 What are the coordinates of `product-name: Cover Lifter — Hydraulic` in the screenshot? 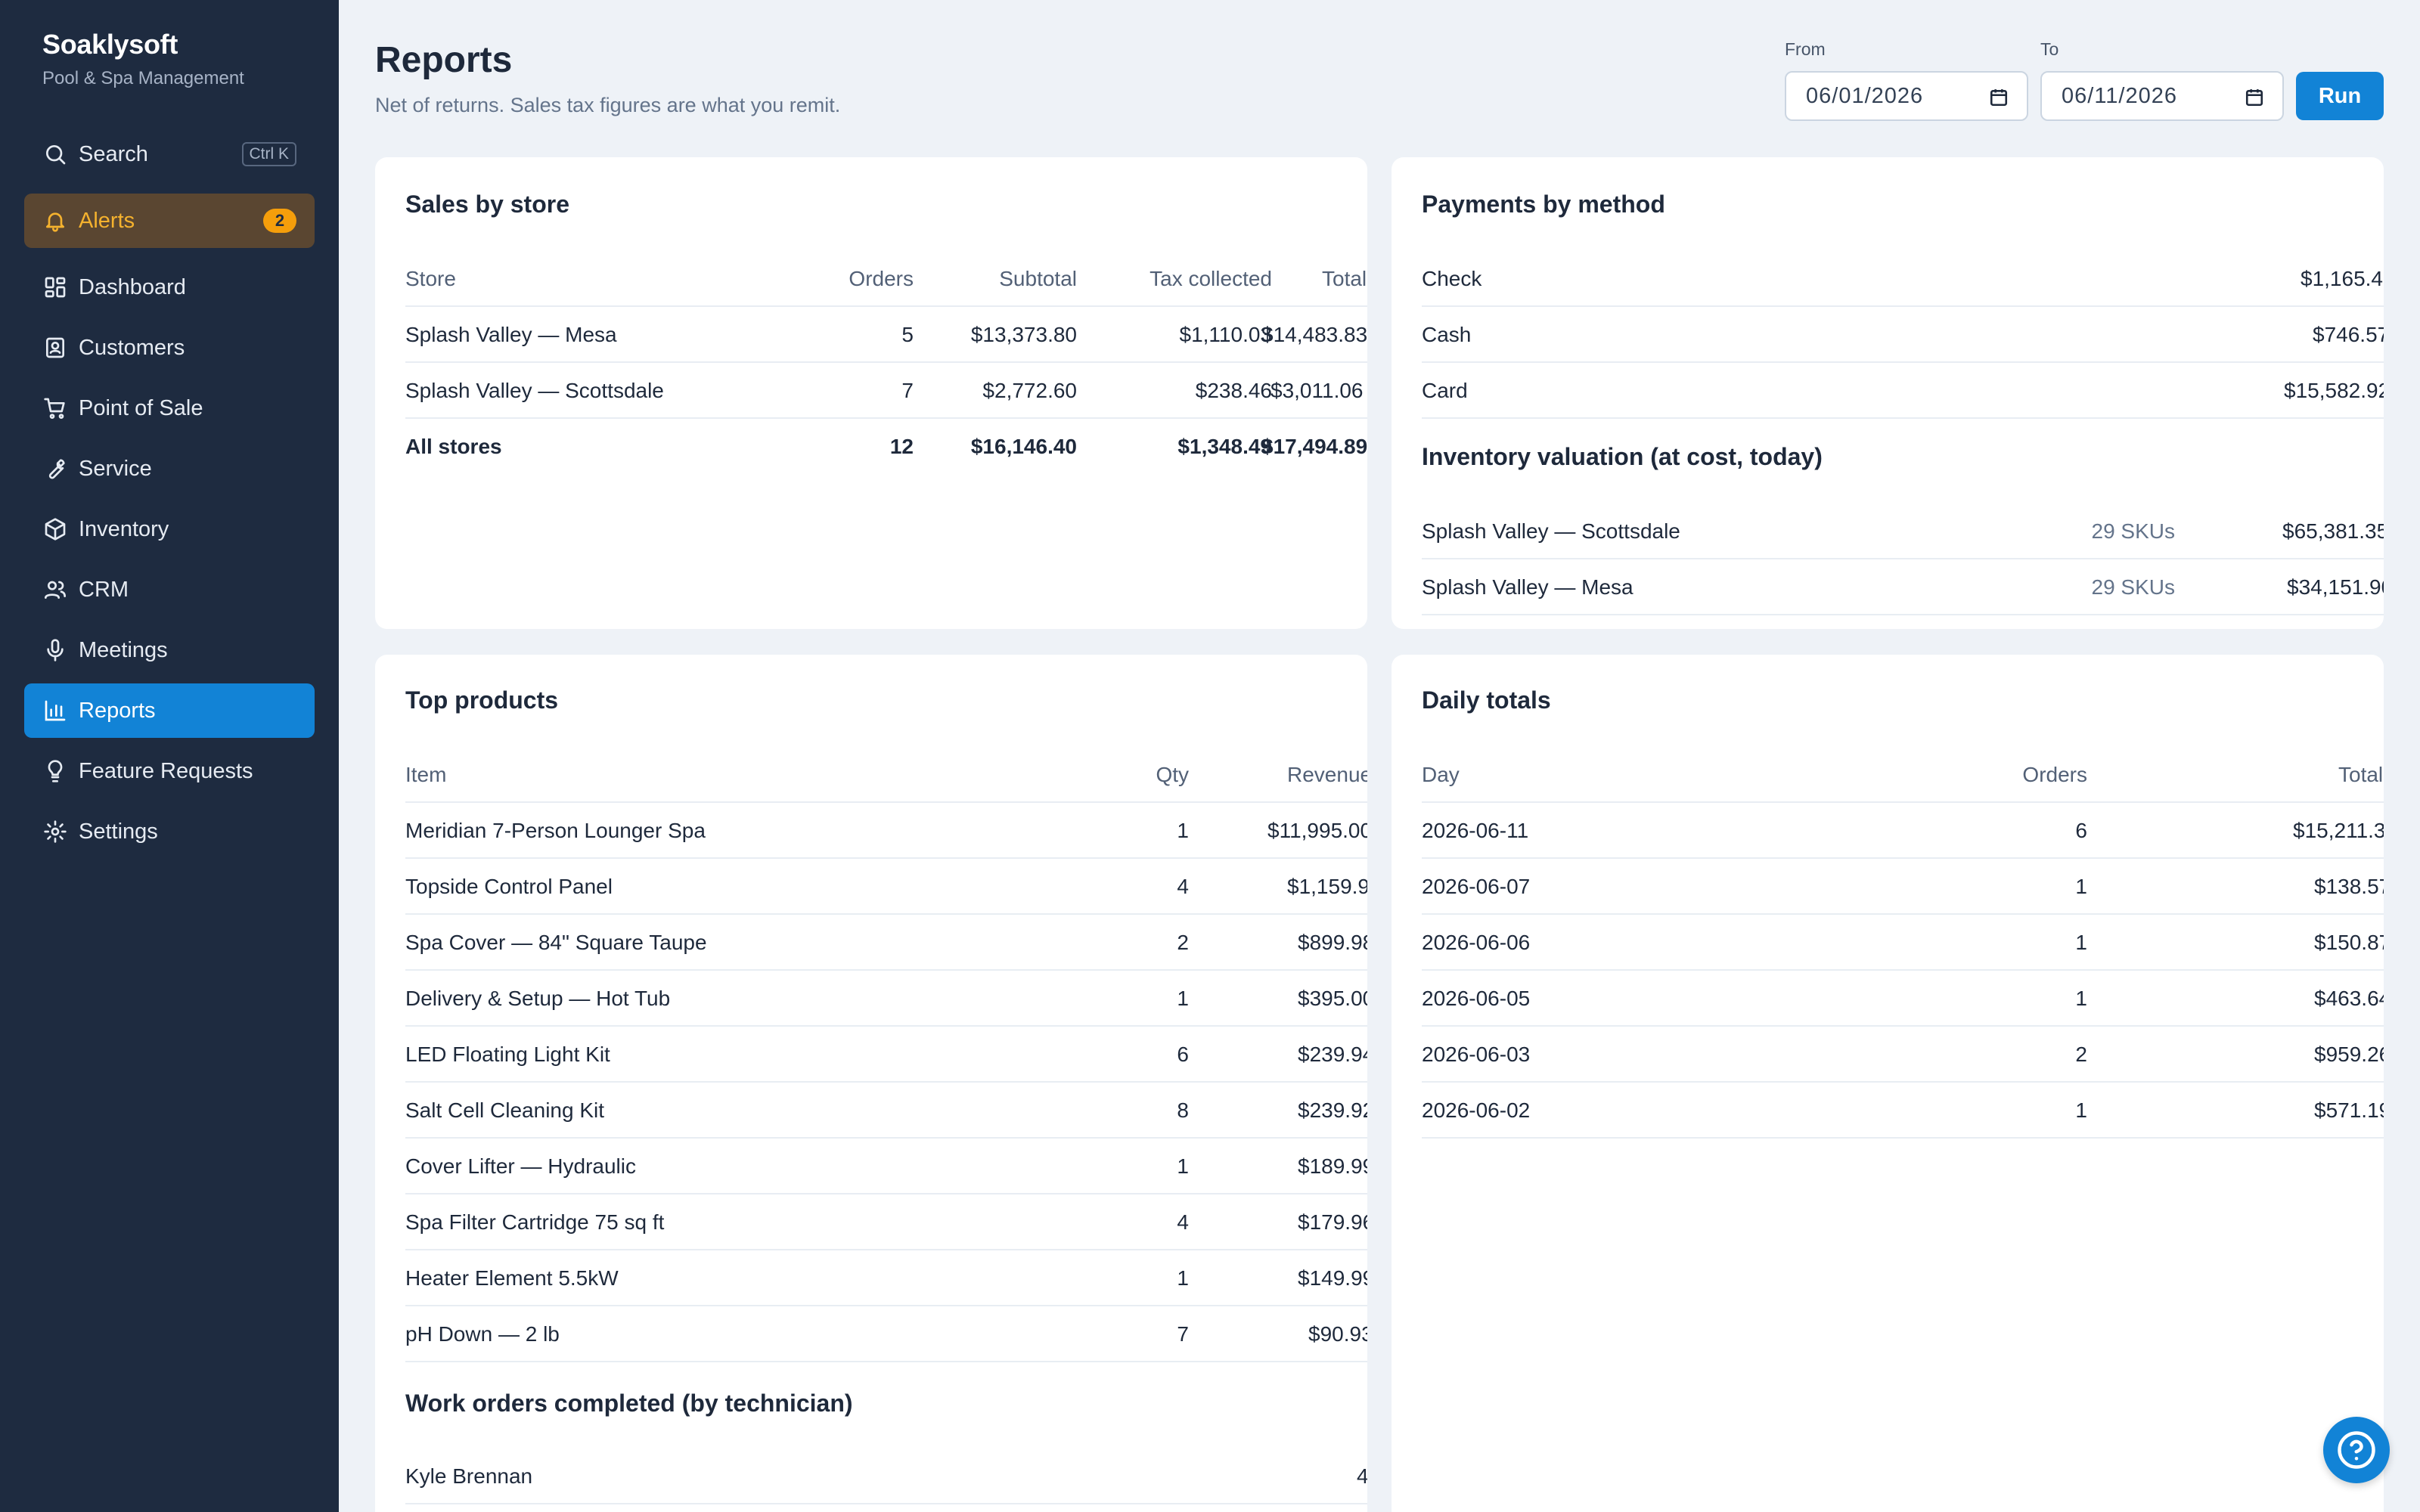 It's located at (520, 1166).